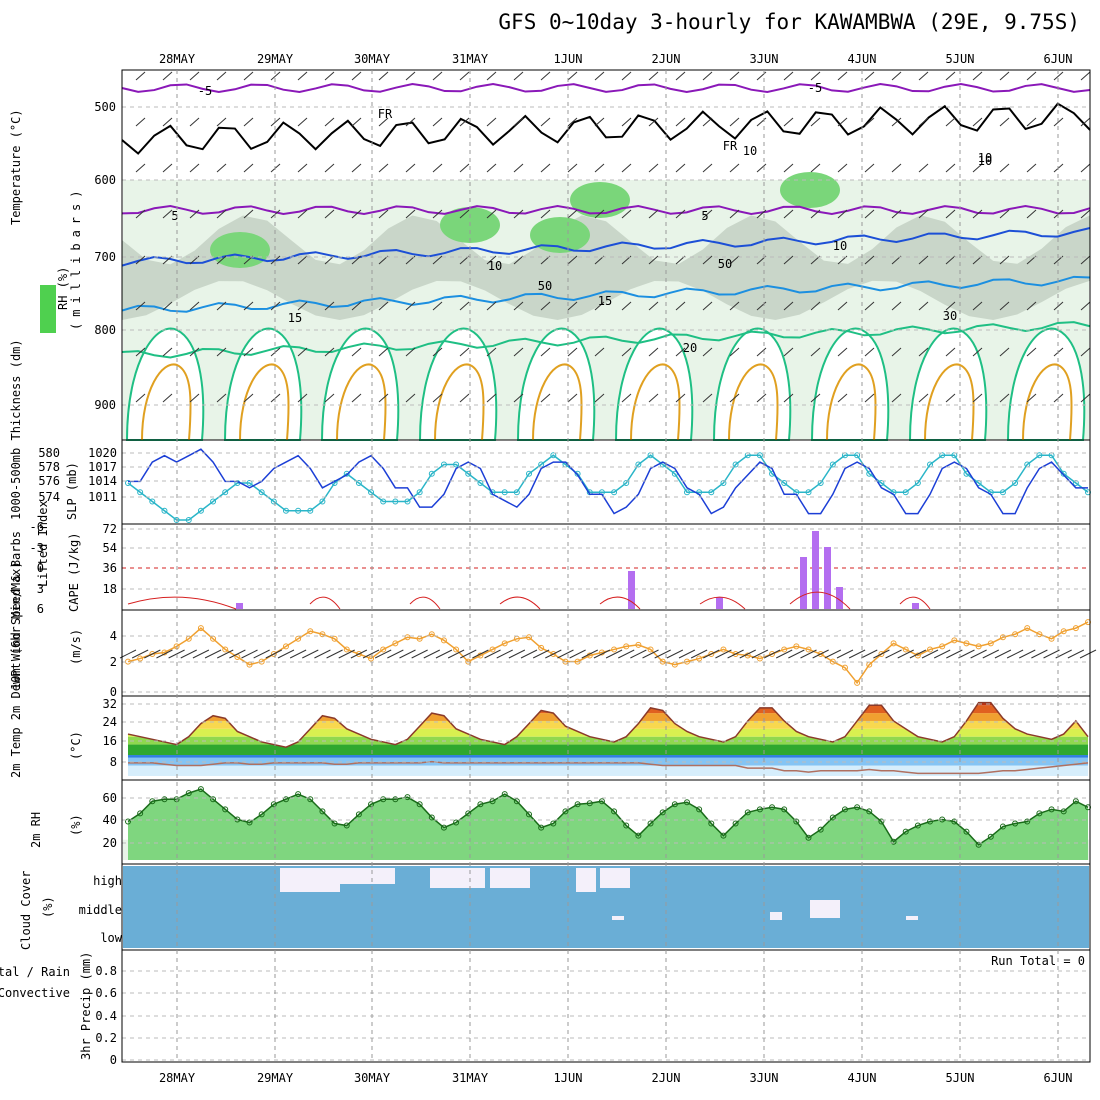 This screenshot has width=1100, height=1100. Describe the element at coordinates (110, 529) in the screenshot. I see `cape-tick: 72` at that location.